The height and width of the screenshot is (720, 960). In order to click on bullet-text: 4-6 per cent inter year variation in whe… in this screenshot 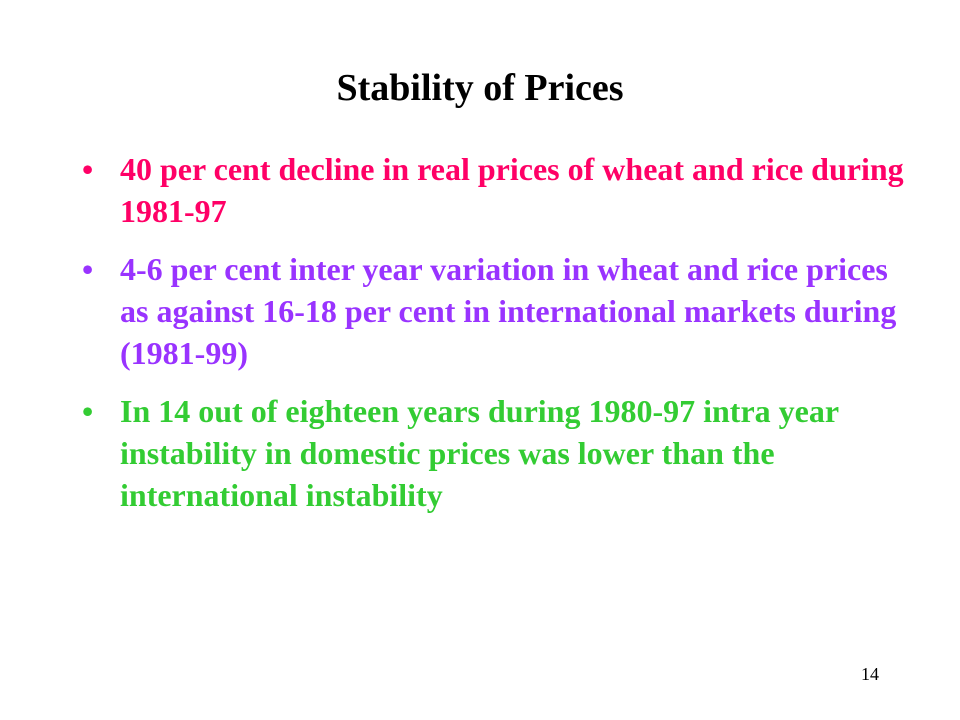, I will do `click(508, 311)`.